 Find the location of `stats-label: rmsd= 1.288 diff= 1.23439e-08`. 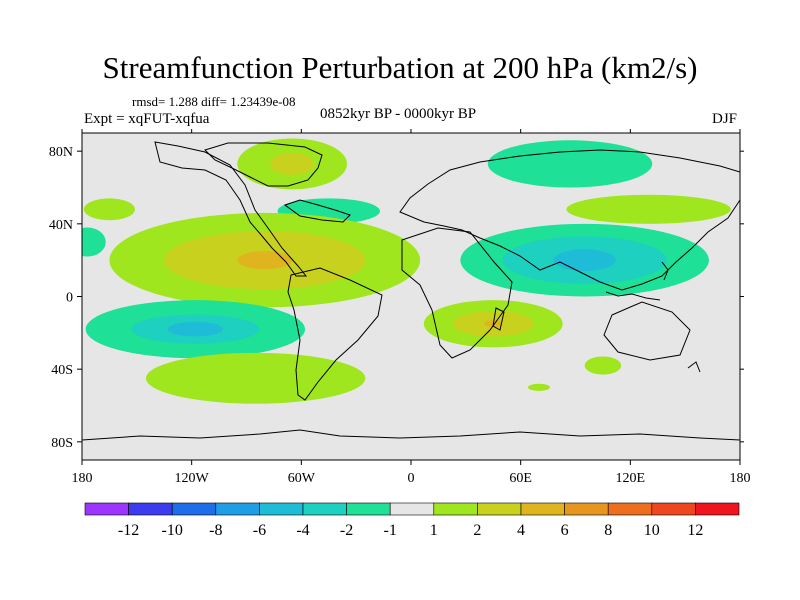

stats-label: rmsd= 1.288 diff= 1.23439e-08 is located at coordinates (214, 101).